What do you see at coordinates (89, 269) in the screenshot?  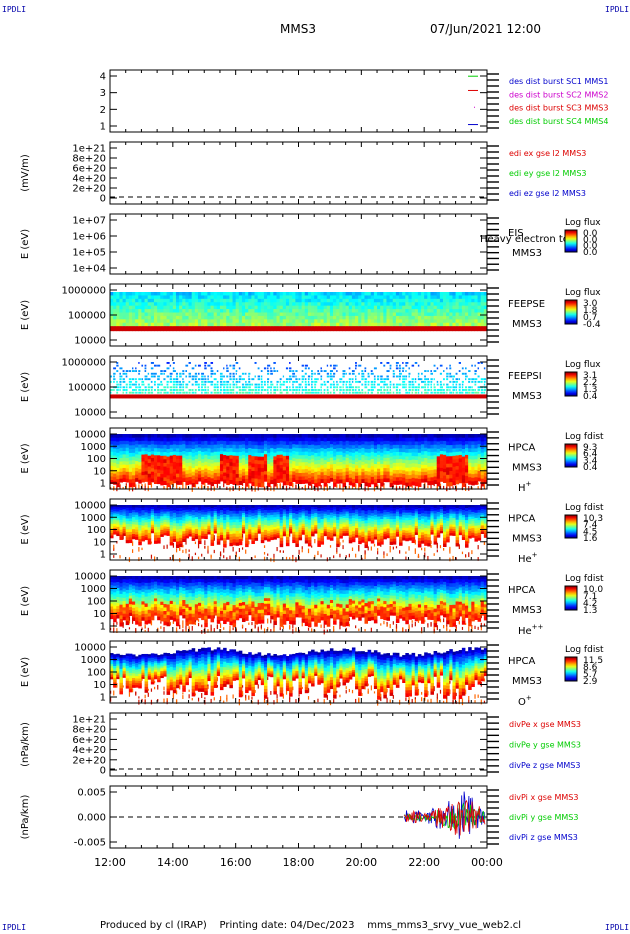 I see `y-tick-label: 1e+04` at bounding box center [89, 269].